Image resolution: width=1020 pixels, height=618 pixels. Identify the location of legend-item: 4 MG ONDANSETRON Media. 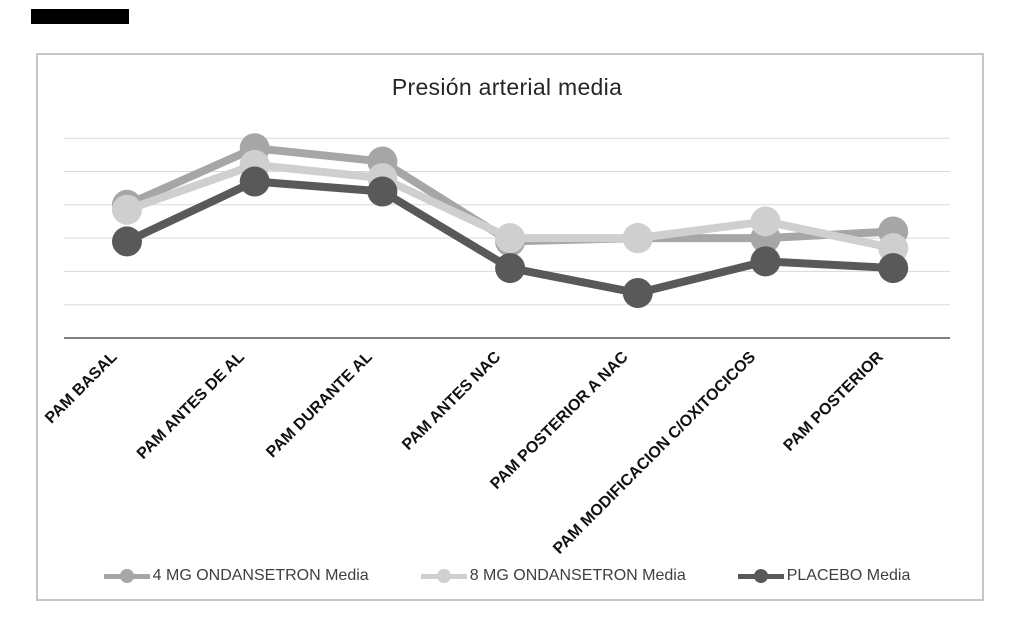
(236, 576).